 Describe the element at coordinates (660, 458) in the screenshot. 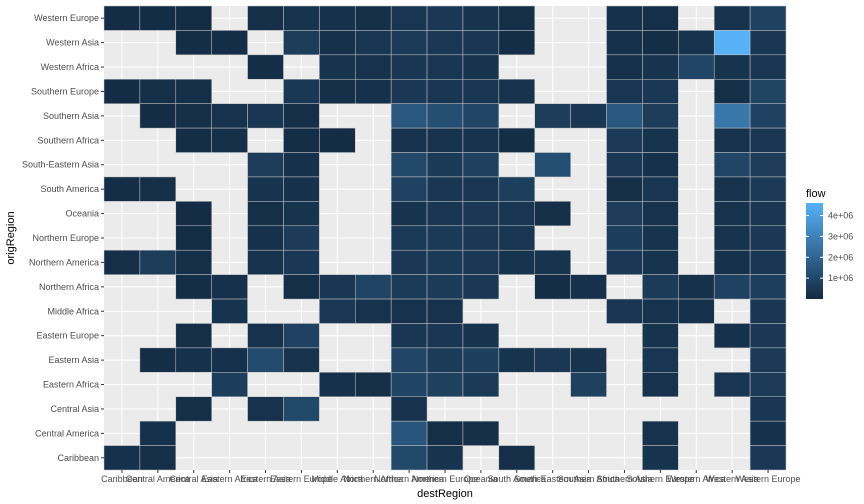

I see `heatmap-cell-caribbean-to-southern-europe` at that location.